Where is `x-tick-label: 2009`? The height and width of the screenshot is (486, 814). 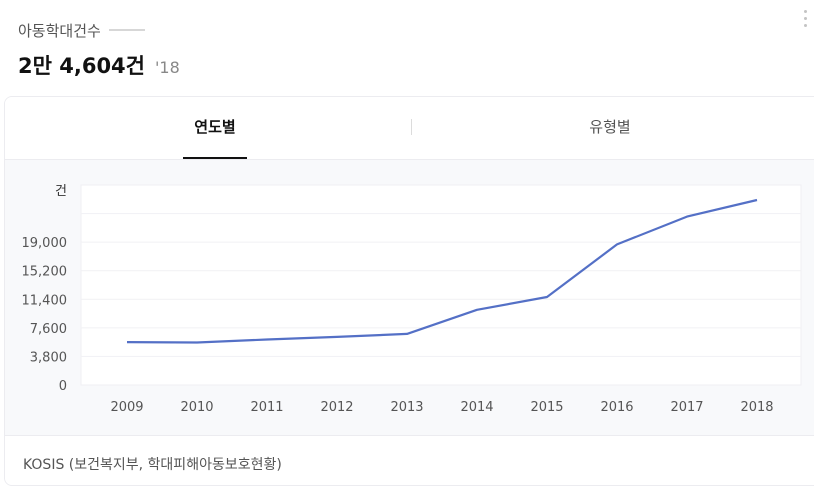 x-tick-label: 2009 is located at coordinates (126, 407).